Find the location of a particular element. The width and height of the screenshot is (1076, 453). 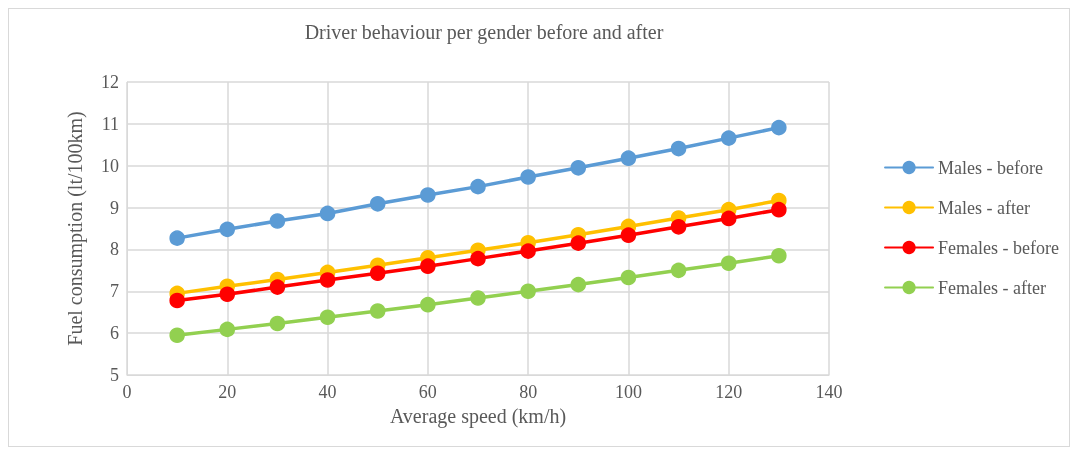

x-tick-label: 80 is located at coordinates (528, 392).